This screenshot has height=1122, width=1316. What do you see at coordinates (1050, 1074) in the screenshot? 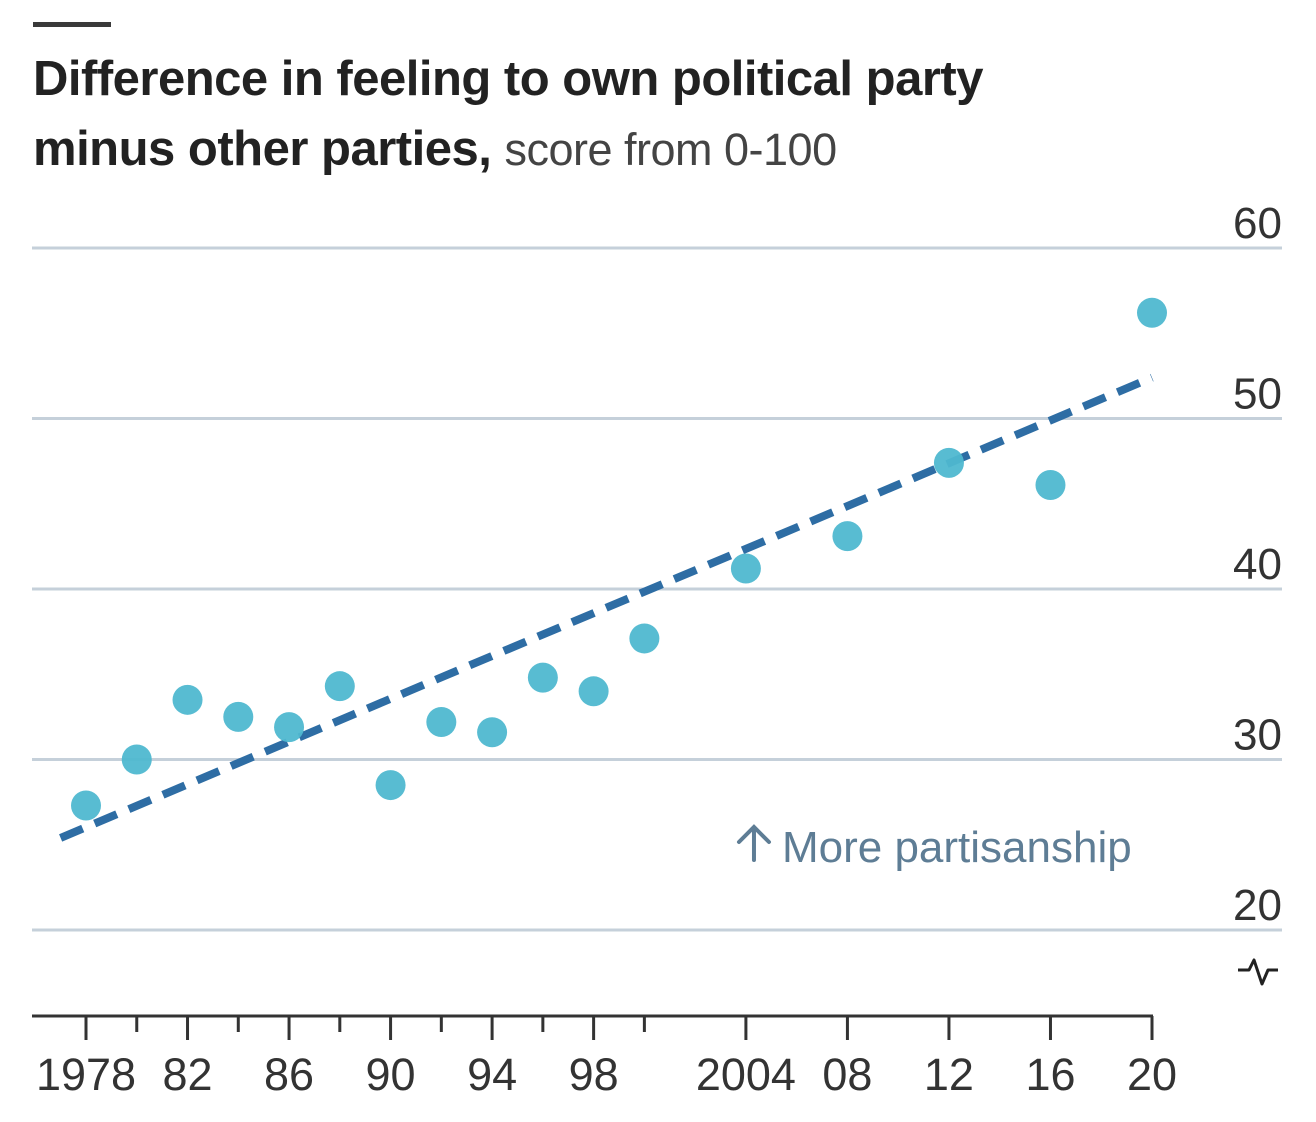
I see `x-tick-label-2016: 16` at bounding box center [1050, 1074].